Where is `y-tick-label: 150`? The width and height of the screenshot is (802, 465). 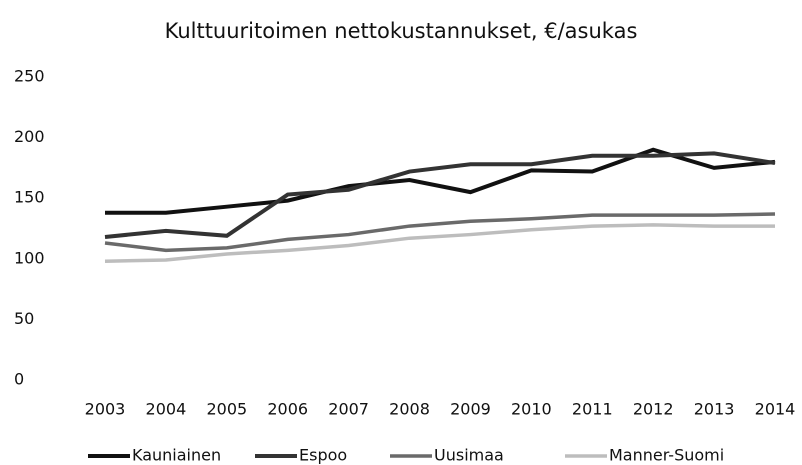
y-tick-label: 150 is located at coordinates (29, 197).